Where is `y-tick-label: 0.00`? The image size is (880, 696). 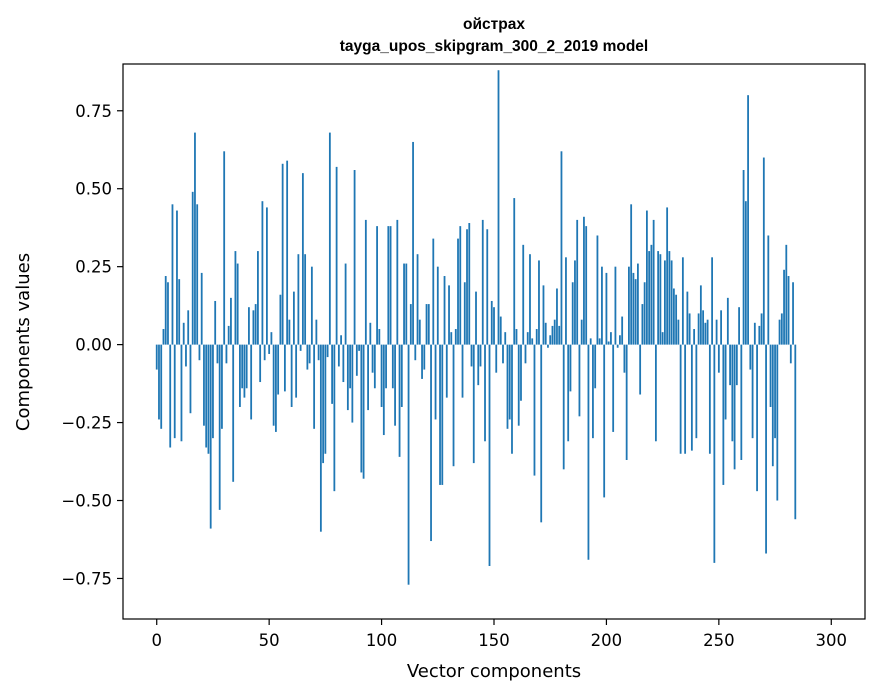
y-tick-label: 0.00 is located at coordinates (93, 345).